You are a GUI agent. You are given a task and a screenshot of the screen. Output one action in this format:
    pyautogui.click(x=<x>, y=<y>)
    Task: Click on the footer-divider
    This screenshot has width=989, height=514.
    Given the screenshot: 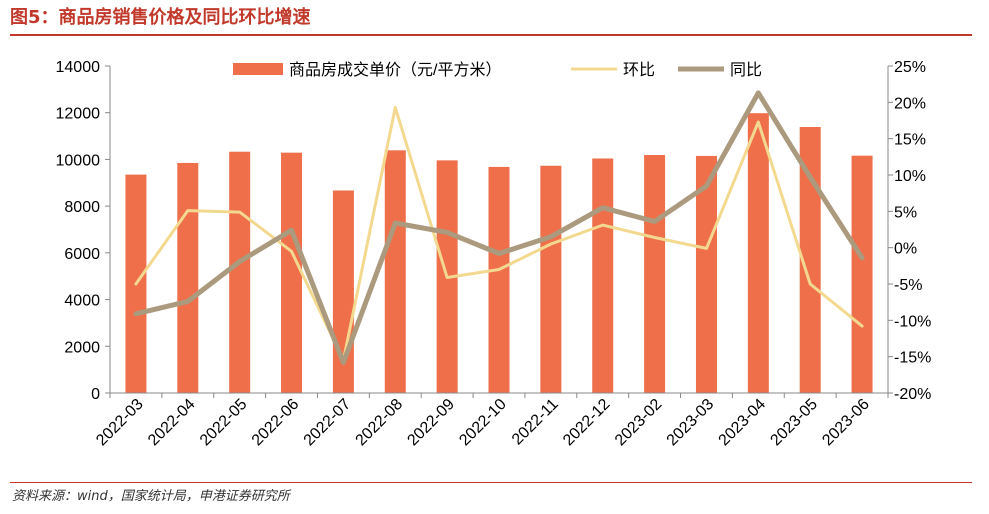 What is the action you would take?
    pyautogui.click(x=491, y=482)
    